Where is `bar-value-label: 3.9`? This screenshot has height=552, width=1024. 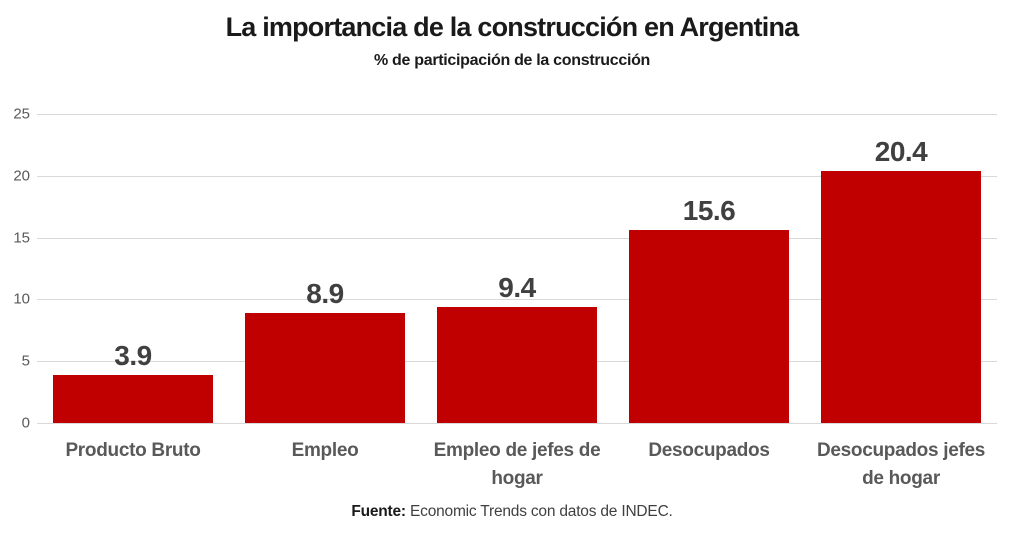 bar-value-label: 3.9 is located at coordinates (133, 355).